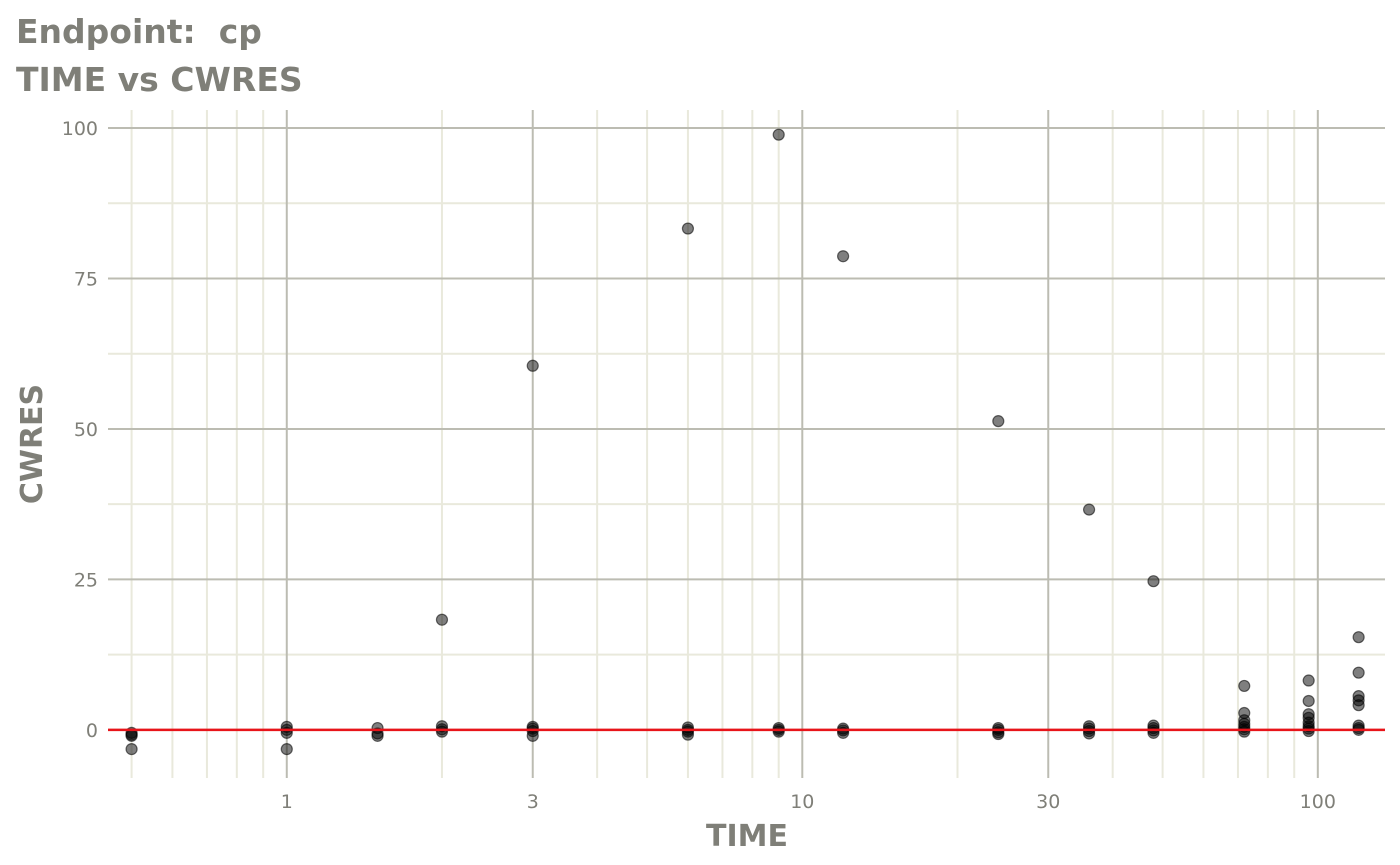  Describe the element at coordinates (1318, 802) in the screenshot. I see `x-tick-label: 100` at that location.